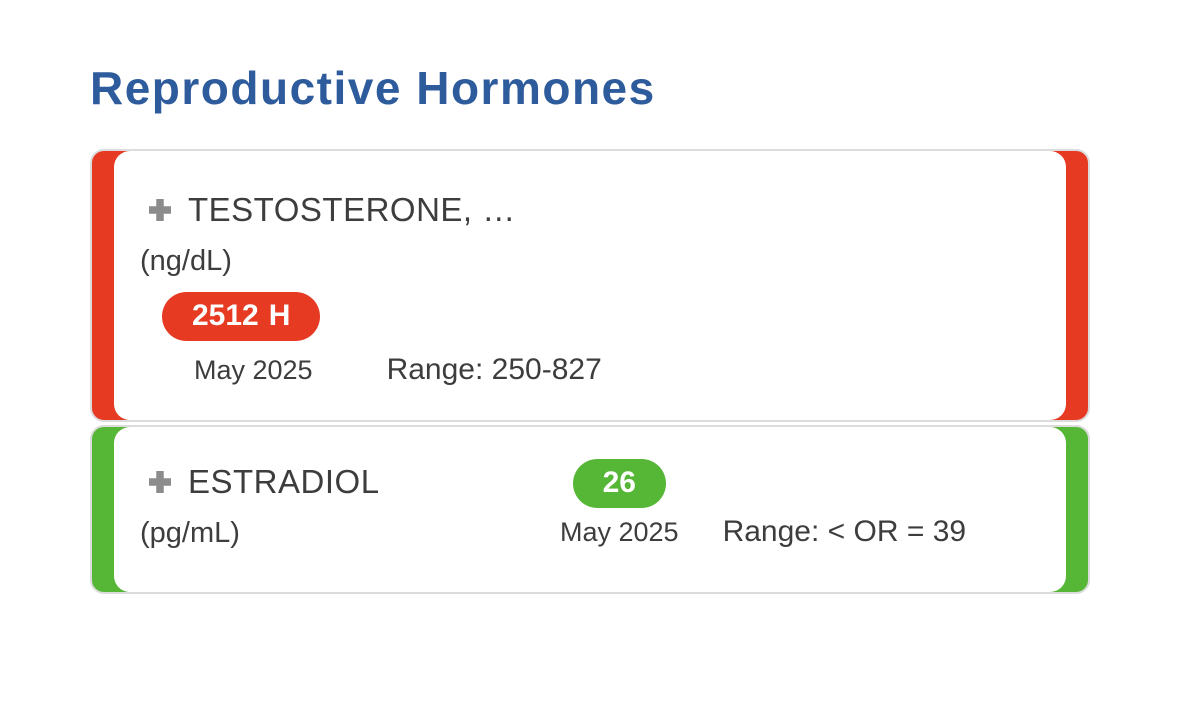  I want to click on result-value-badge: 26, so click(619, 483).